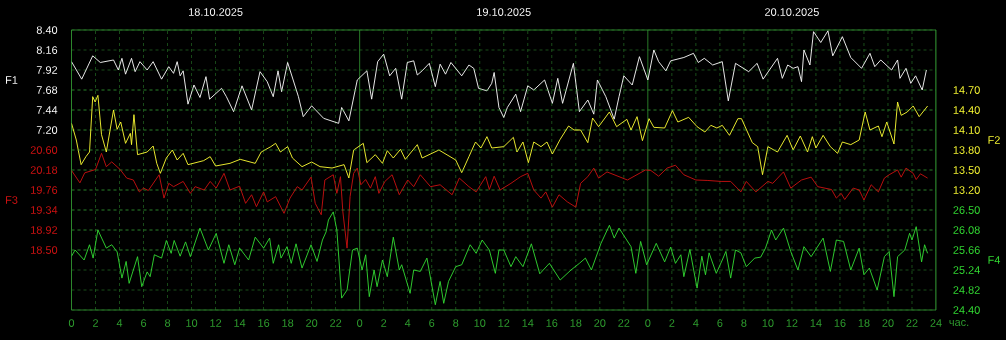 The image size is (1006, 340). Describe the element at coordinates (959, 323) in the screenshot. I see `x-axis-title: час.` at that location.